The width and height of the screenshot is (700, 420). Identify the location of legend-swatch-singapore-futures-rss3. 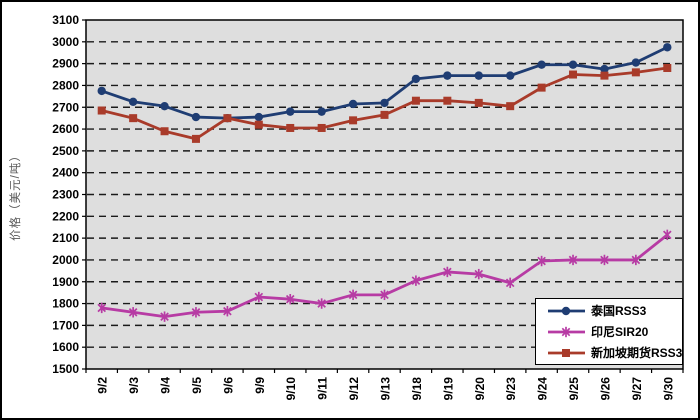
(568, 353).